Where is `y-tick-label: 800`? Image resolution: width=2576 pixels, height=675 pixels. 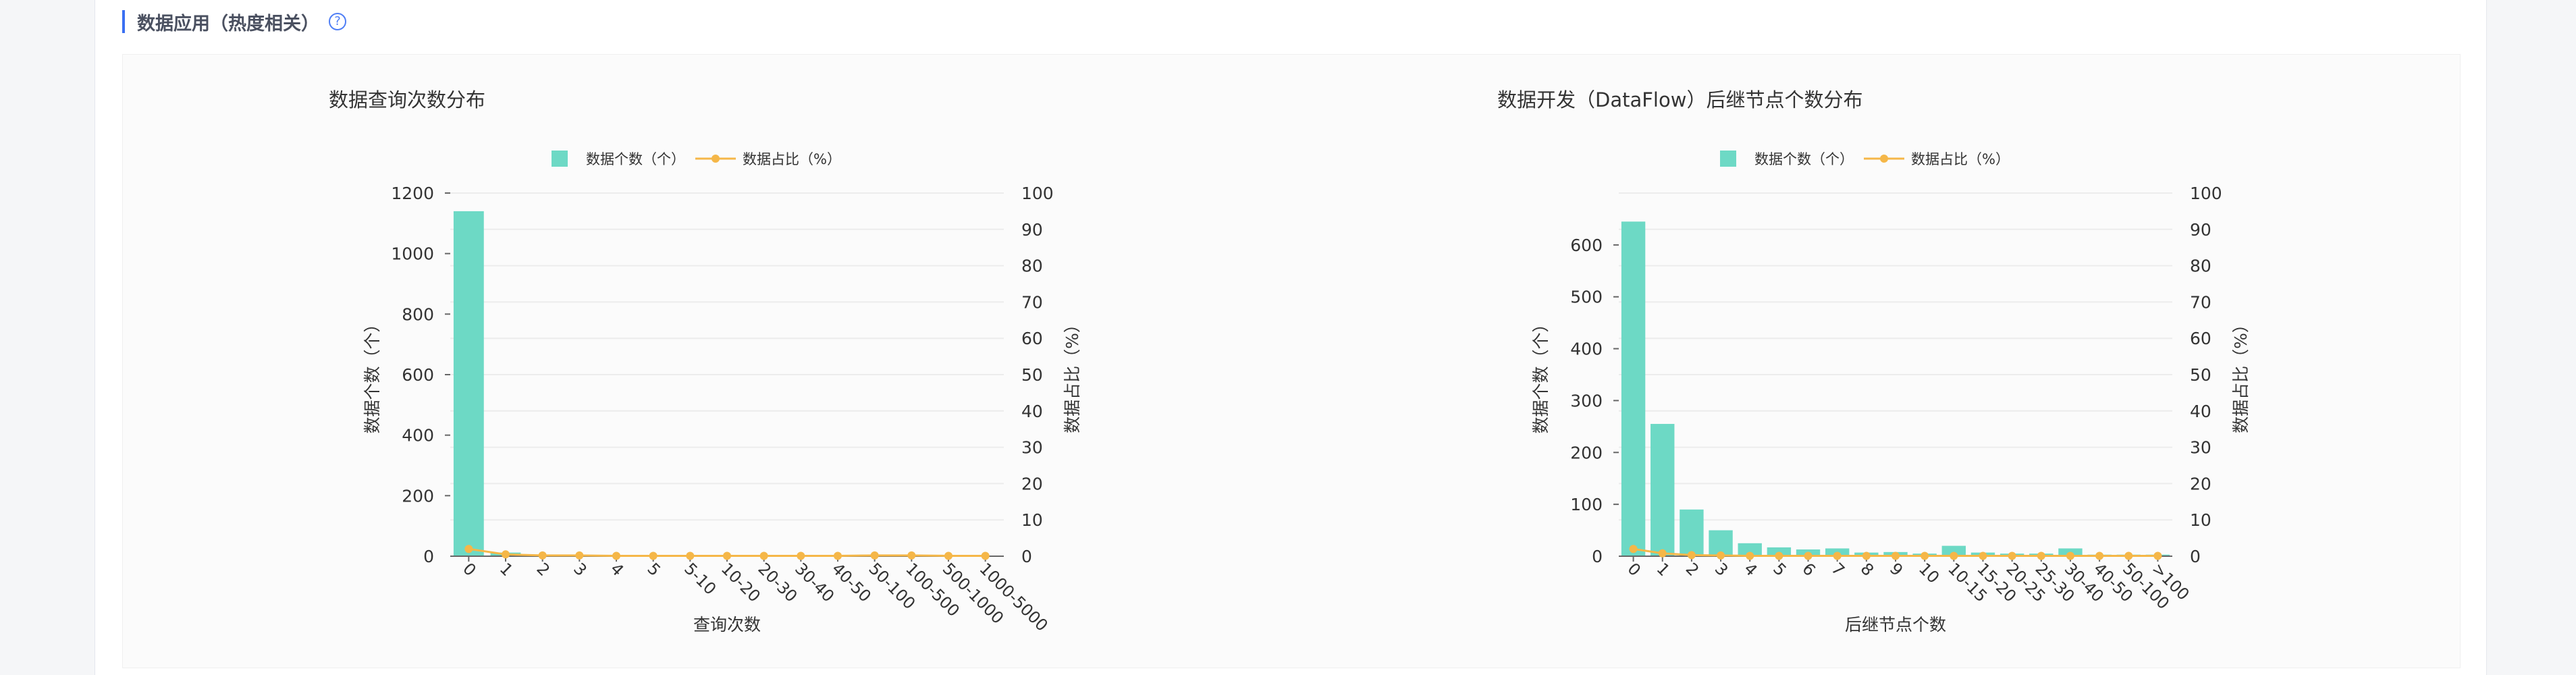
y-tick-label: 800 is located at coordinates (418, 314).